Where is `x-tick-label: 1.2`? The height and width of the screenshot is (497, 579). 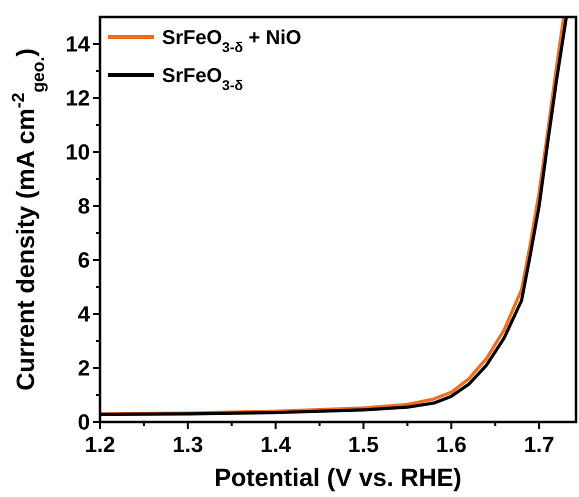 x-tick-label: 1.2 is located at coordinates (100, 444).